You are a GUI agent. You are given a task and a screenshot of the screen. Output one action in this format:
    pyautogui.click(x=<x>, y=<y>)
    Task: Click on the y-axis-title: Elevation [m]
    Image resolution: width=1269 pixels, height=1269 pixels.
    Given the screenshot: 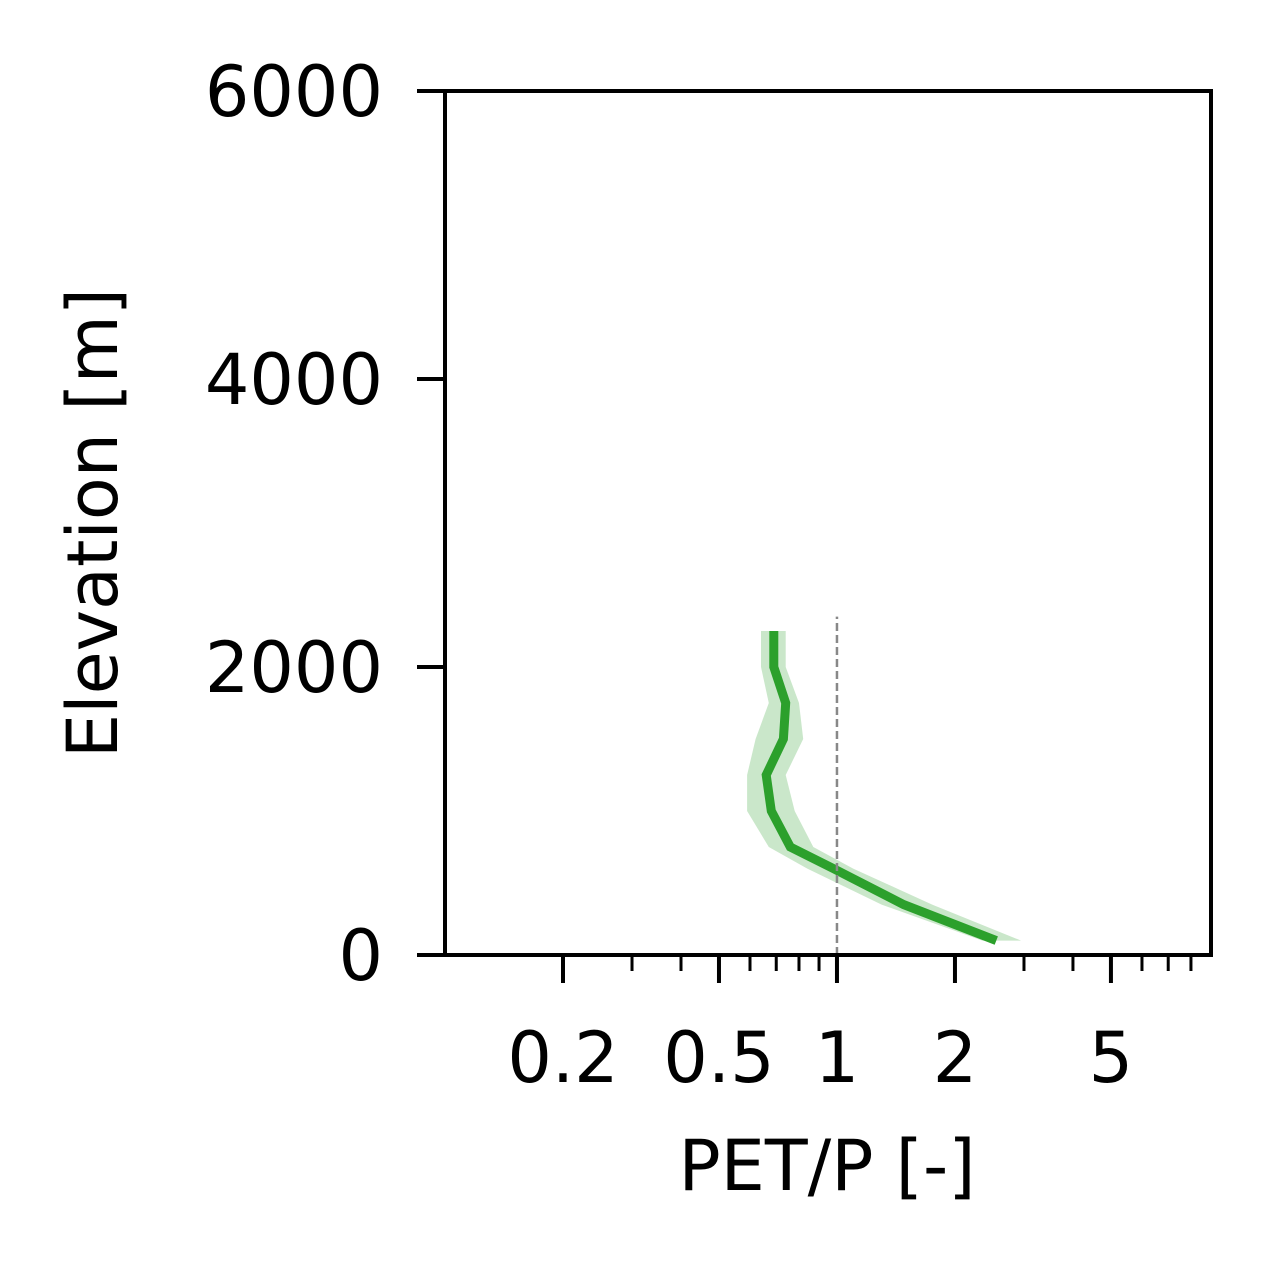 What is the action you would take?
    pyautogui.click(x=93, y=523)
    